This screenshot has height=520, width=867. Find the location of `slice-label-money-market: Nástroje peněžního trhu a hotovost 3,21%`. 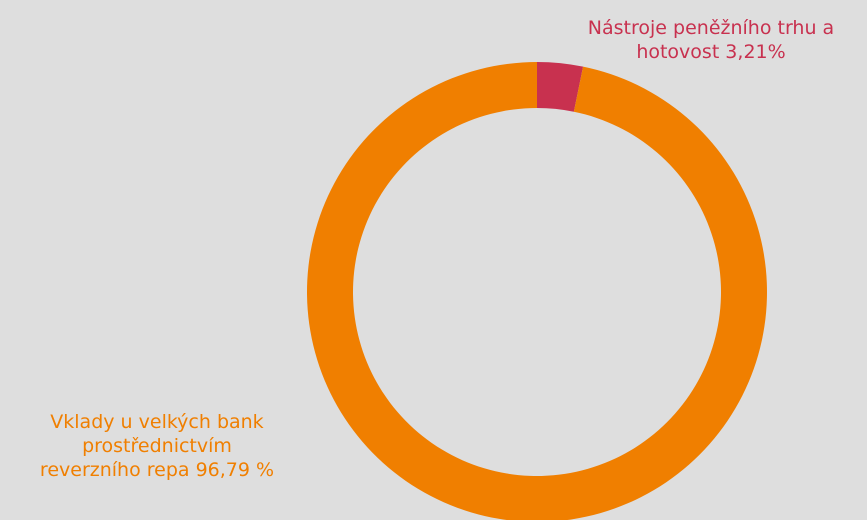

slice-label-money-market: Nástroje peněžního trhu a hotovost 3,21% is located at coordinates (706, 40).